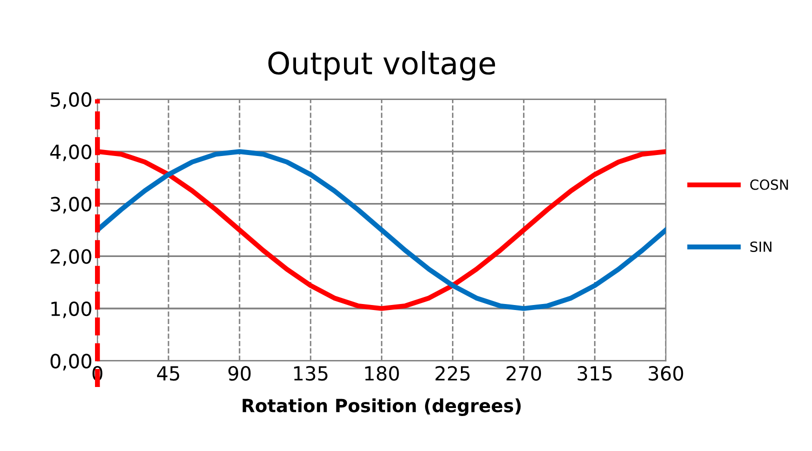 The image size is (812, 451). What do you see at coordinates (239, 373) in the screenshot?
I see `x-tick-label: 90` at bounding box center [239, 373].